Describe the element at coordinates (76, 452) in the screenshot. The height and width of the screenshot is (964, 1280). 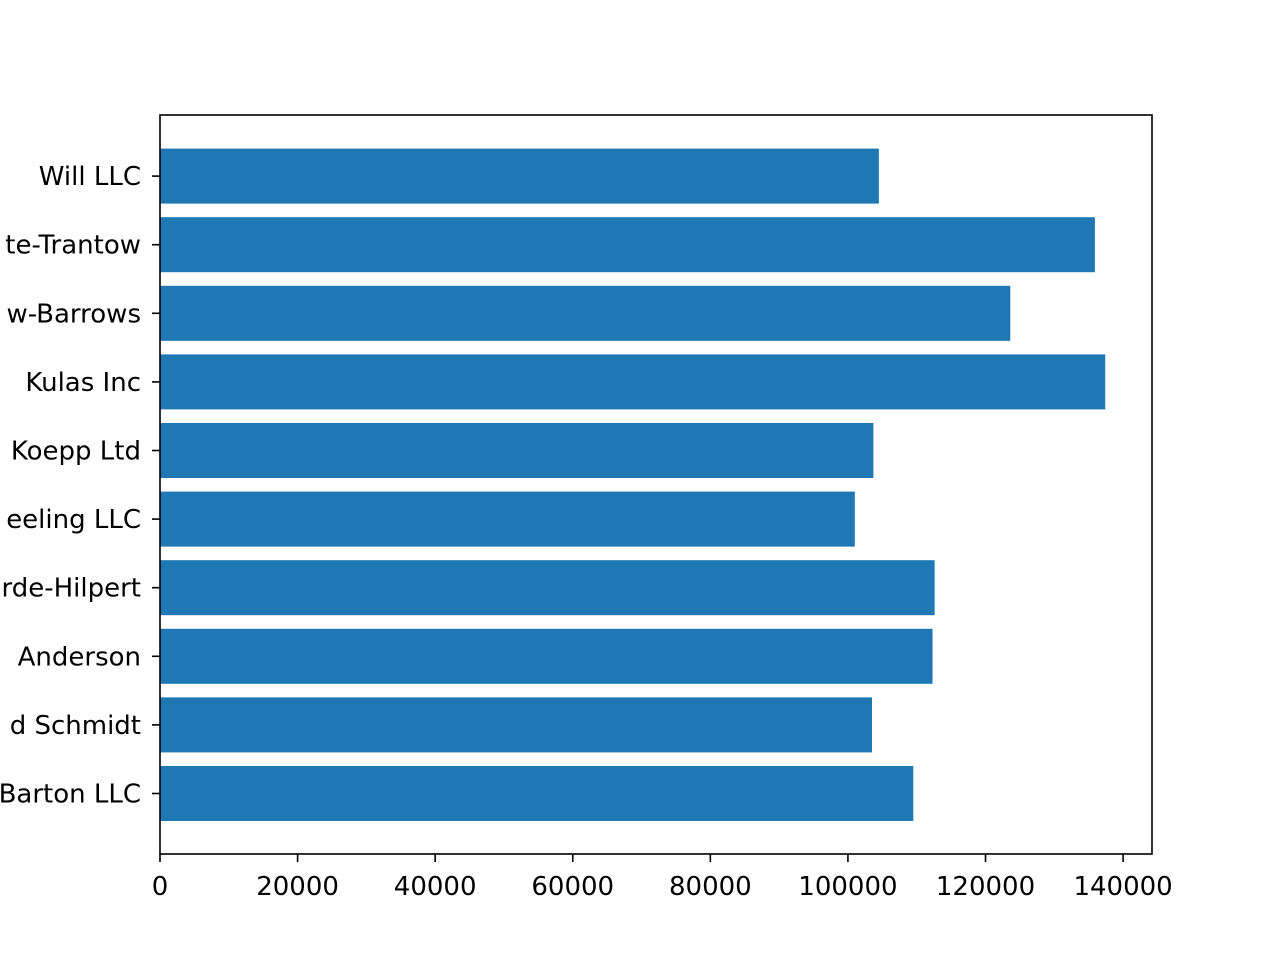
I see `y-tick-label: Koepp Ltd` at that location.